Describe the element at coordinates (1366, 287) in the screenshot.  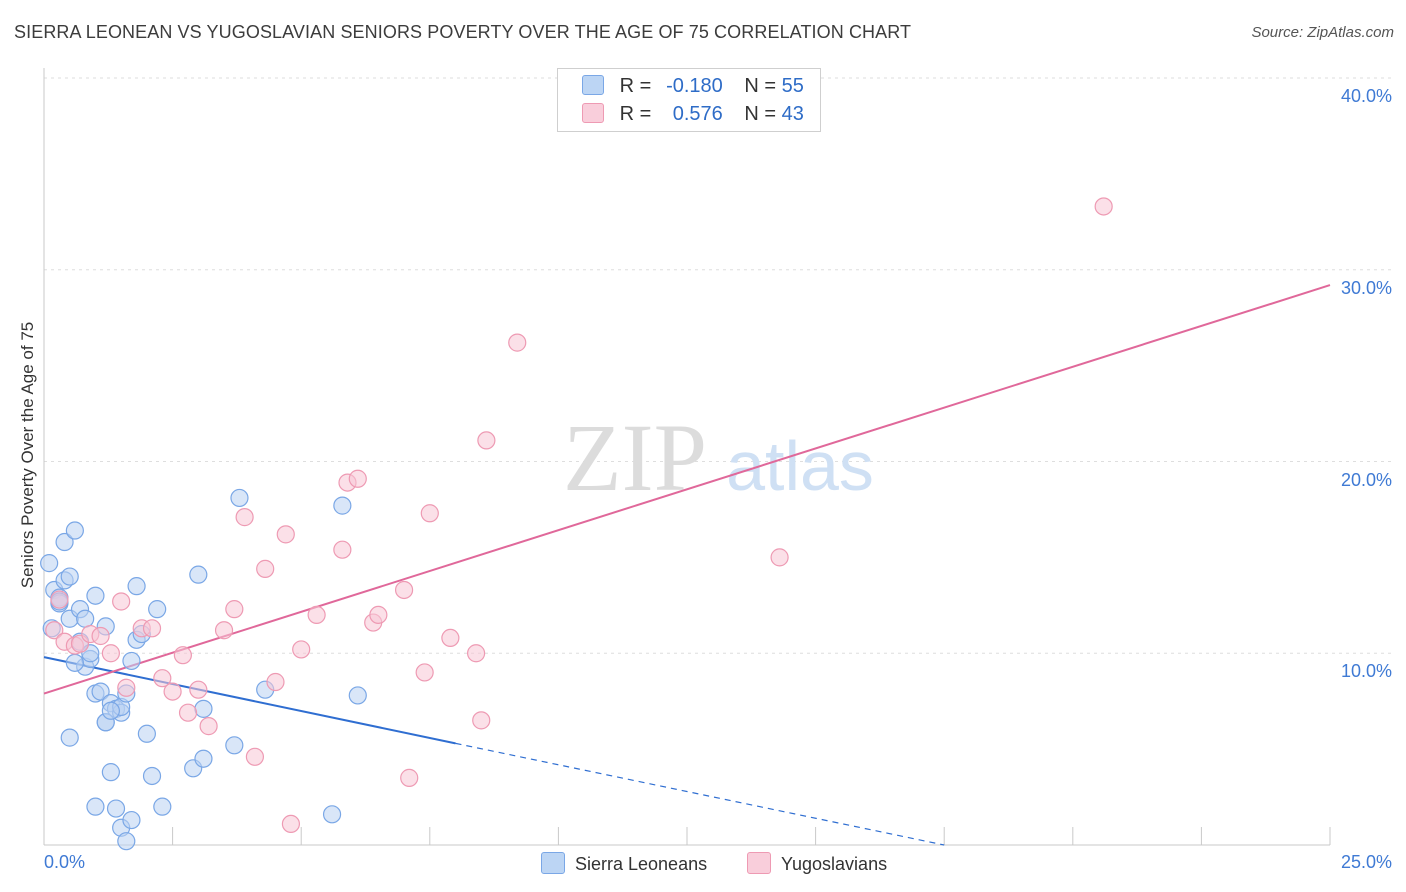
I see `y-tick-label: 30.0%` at that location.